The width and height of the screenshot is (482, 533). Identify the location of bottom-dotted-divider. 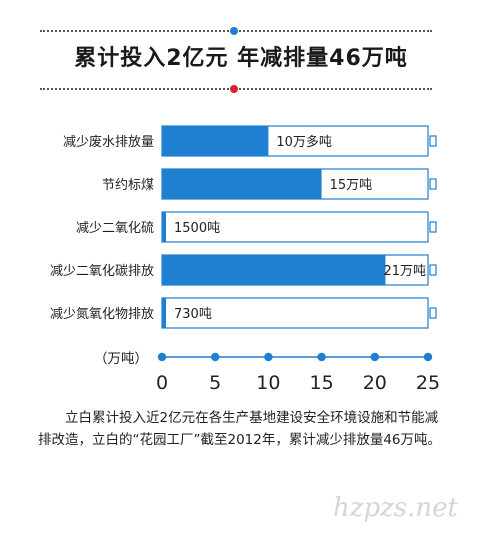
(236, 89).